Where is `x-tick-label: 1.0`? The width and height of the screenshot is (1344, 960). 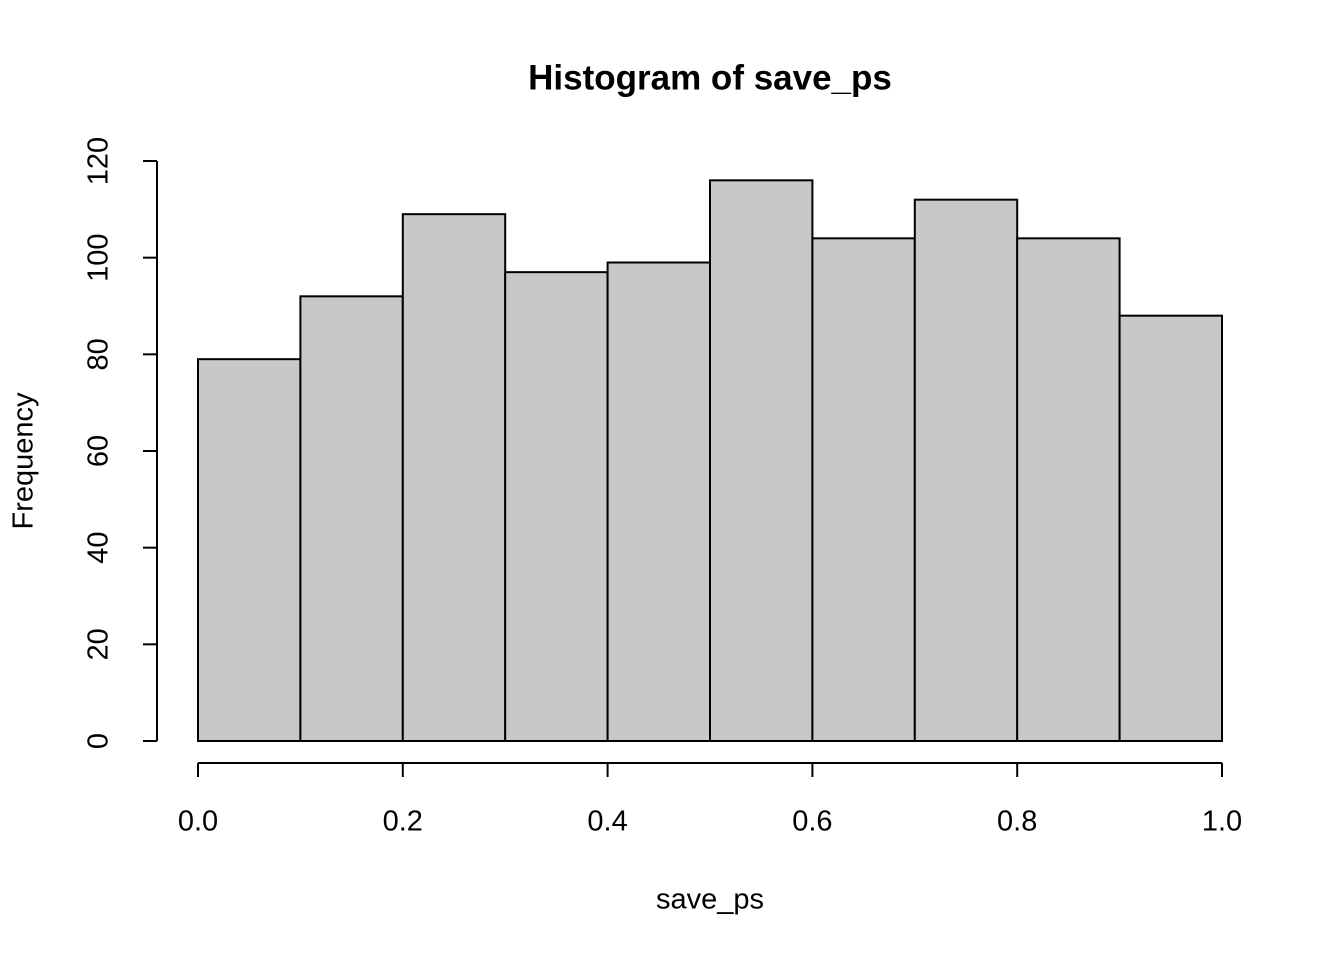 x-tick-label: 1.0 is located at coordinates (1222, 822).